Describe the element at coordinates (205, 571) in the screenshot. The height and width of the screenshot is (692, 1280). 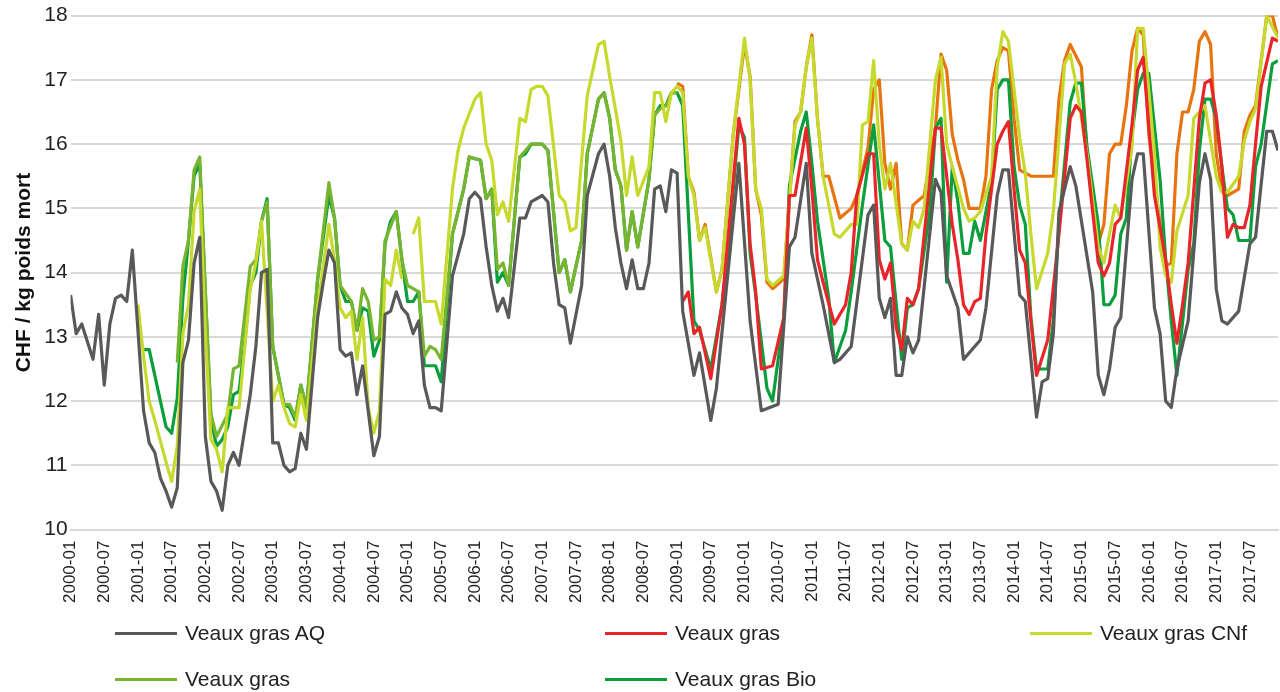
I see `x-tick-label: 2002-01` at that location.